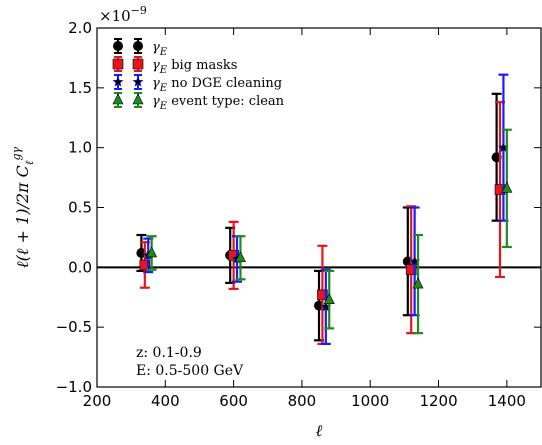  Describe the element at coordinates (202, 65) in the screenshot. I see `legend-label-rest: big masks` at that location.